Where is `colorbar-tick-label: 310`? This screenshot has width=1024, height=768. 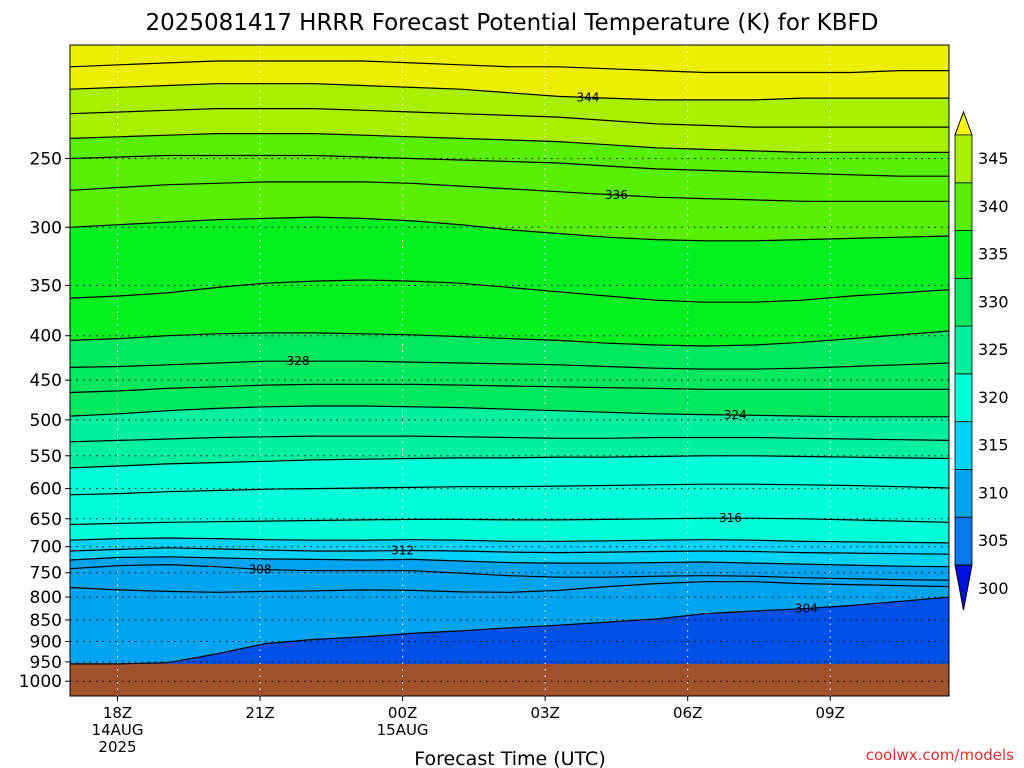 colorbar-tick-label: 310 is located at coordinates (993, 492).